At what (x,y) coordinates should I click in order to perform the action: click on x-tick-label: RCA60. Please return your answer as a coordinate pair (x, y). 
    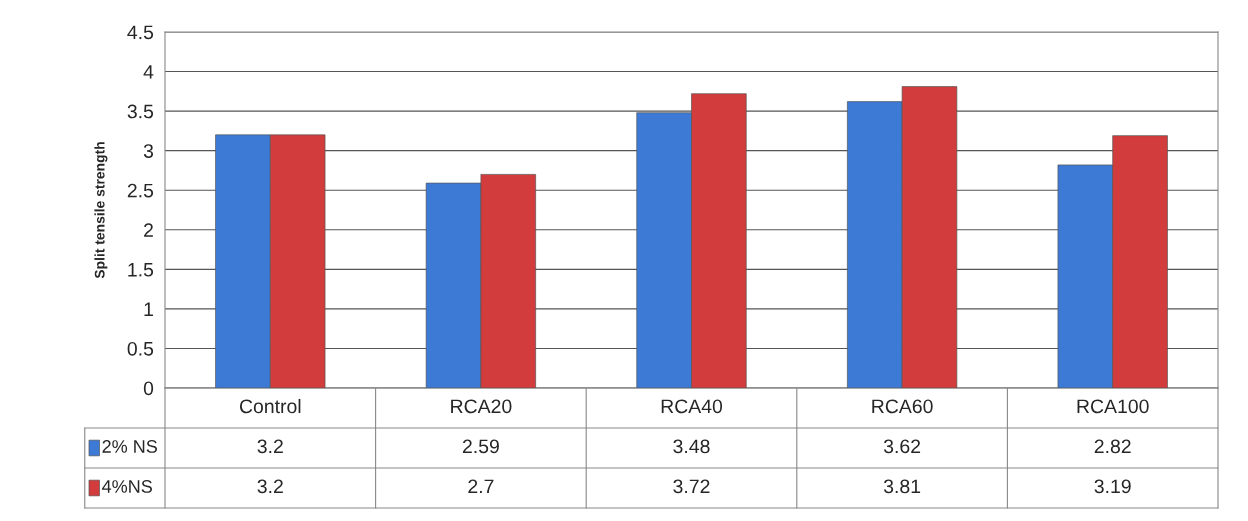
    Looking at the image, I should click on (902, 406).